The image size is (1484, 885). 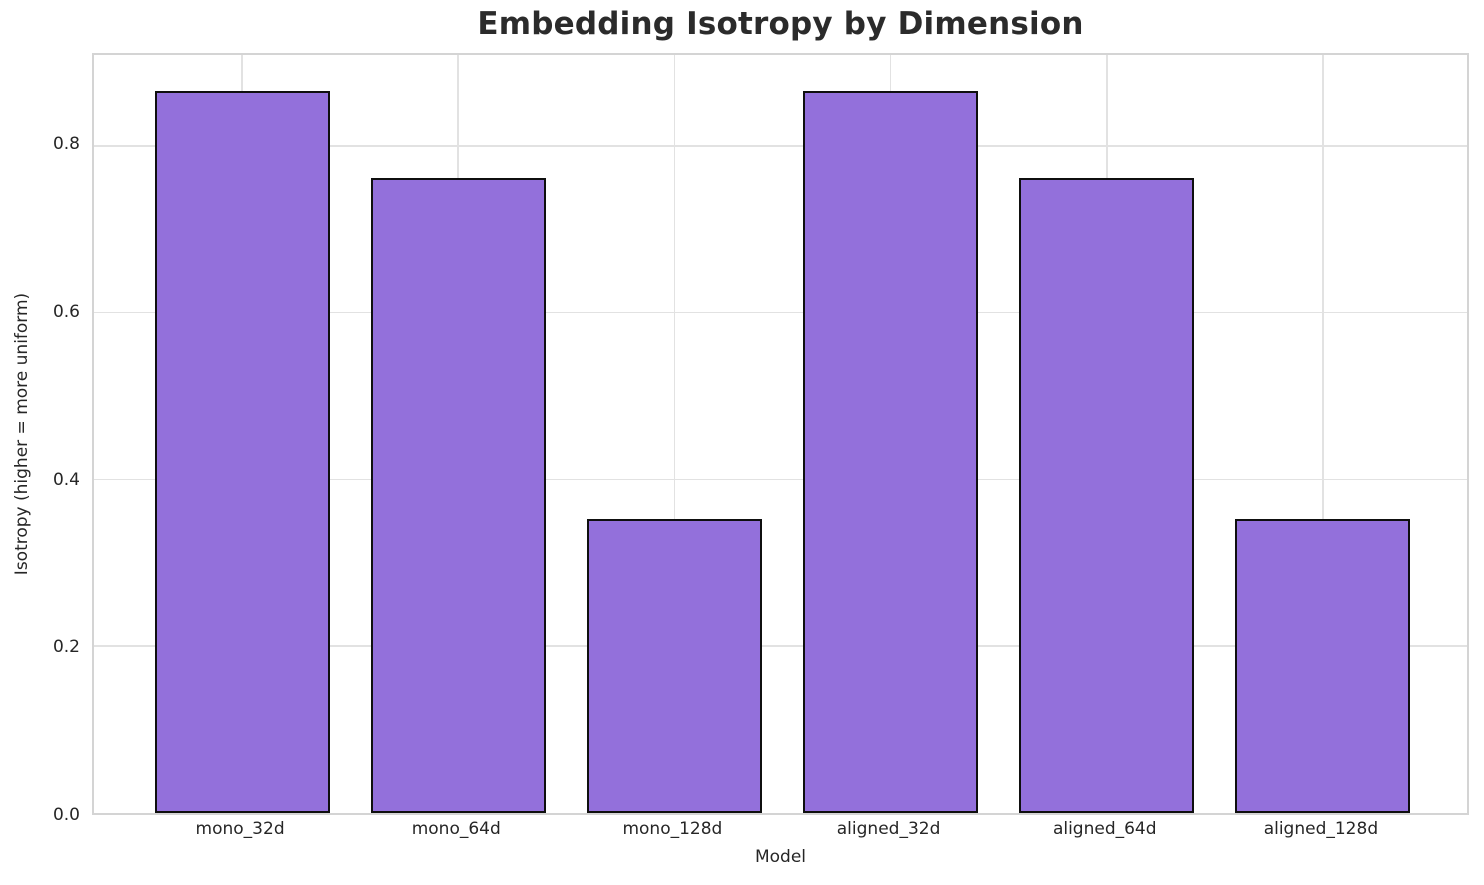 I want to click on bar-mono_64d, so click(x=458, y=495).